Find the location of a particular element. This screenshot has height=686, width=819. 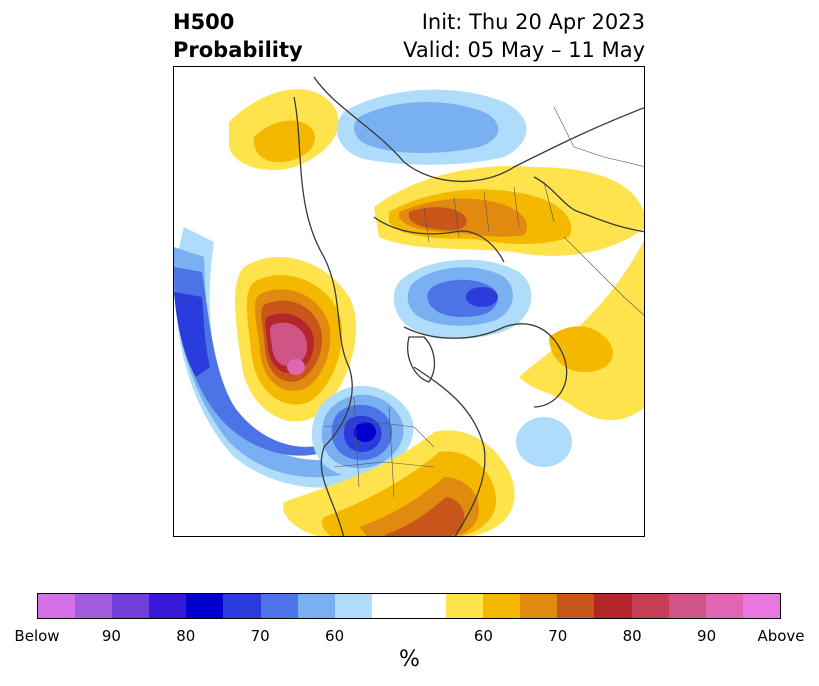

valid-range: Valid: 05 May – 11 May is located at coordinates (524, 50).